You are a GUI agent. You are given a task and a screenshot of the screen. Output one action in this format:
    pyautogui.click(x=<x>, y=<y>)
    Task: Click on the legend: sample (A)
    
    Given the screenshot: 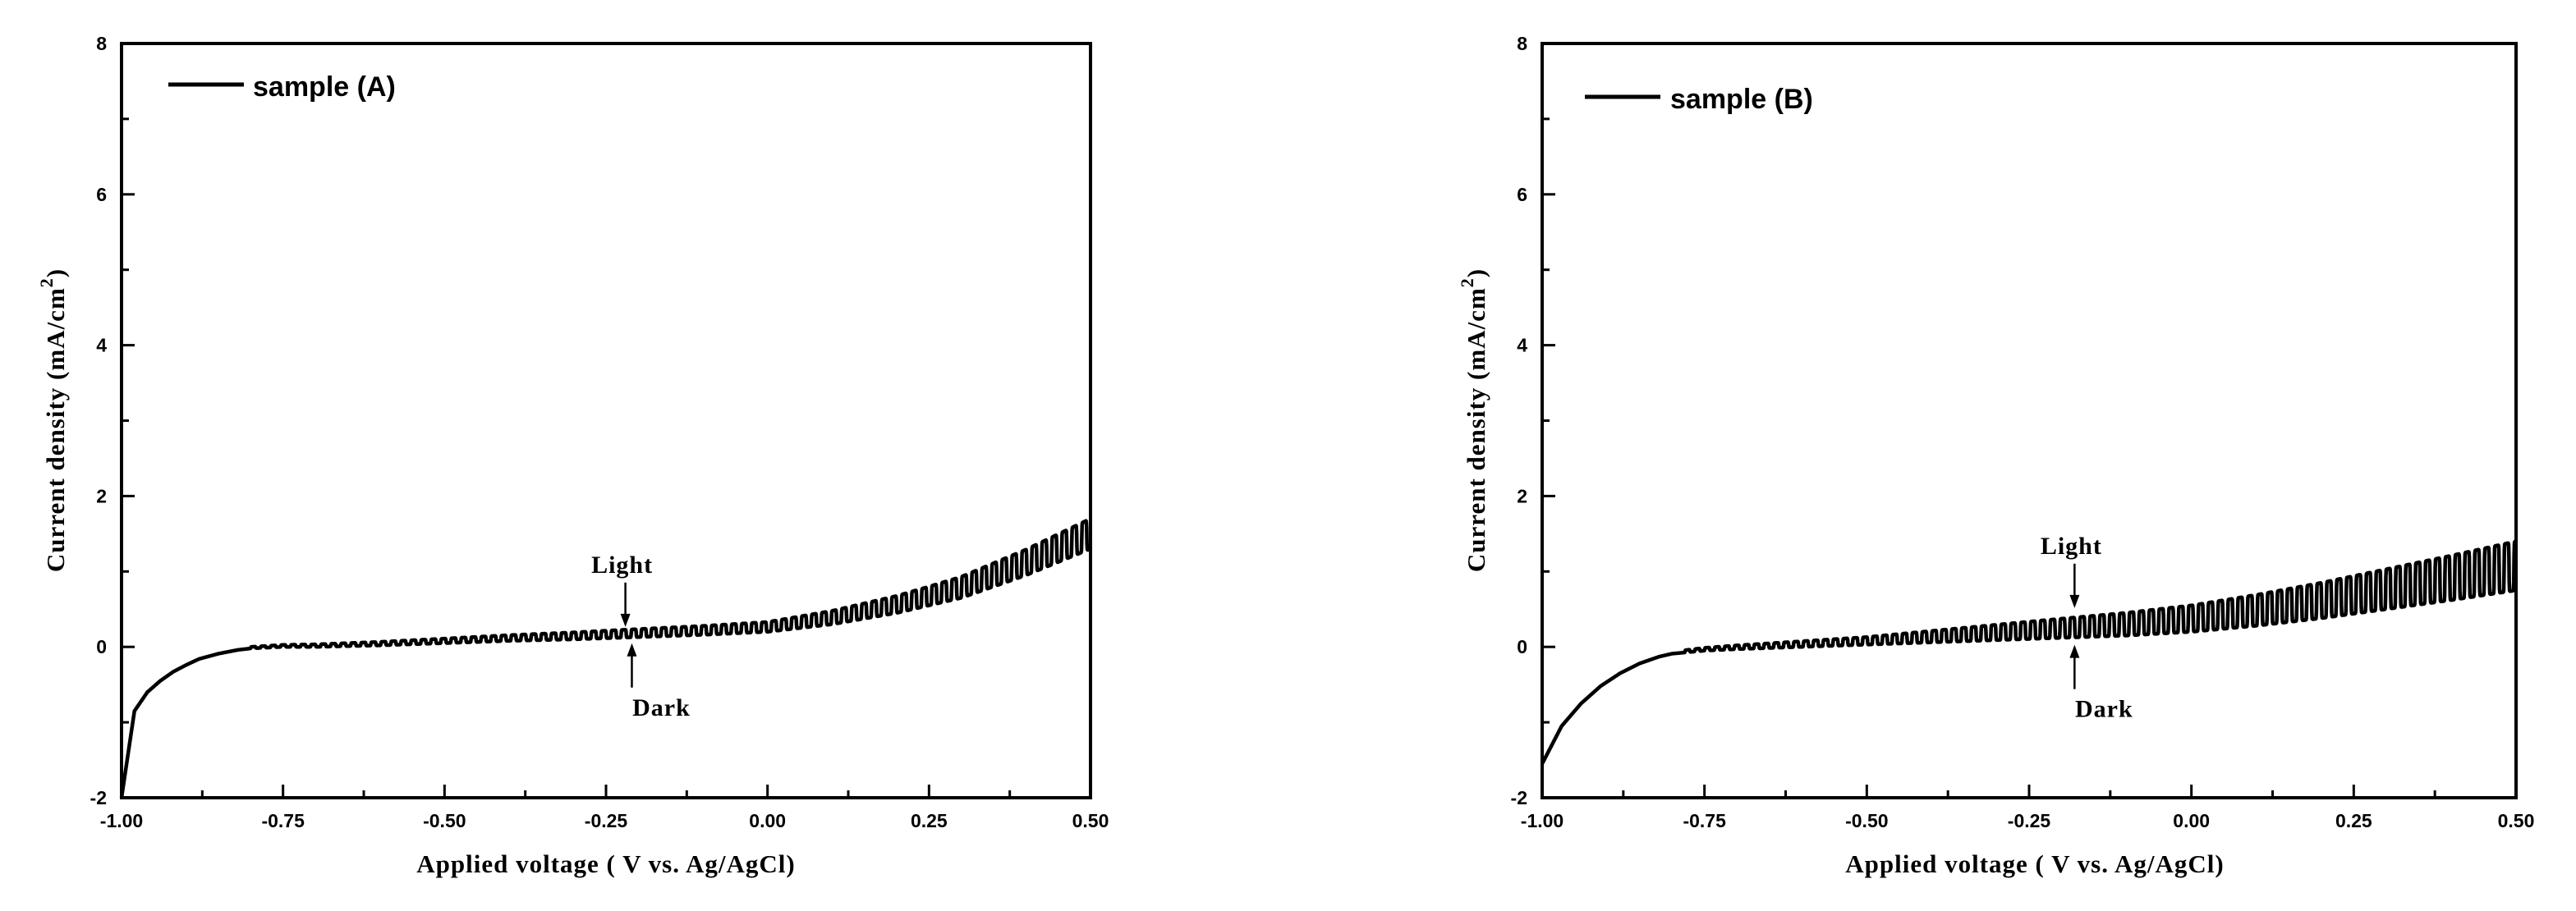 What is the action you would take?
    pyautogui.click(x=282, y=87)
    